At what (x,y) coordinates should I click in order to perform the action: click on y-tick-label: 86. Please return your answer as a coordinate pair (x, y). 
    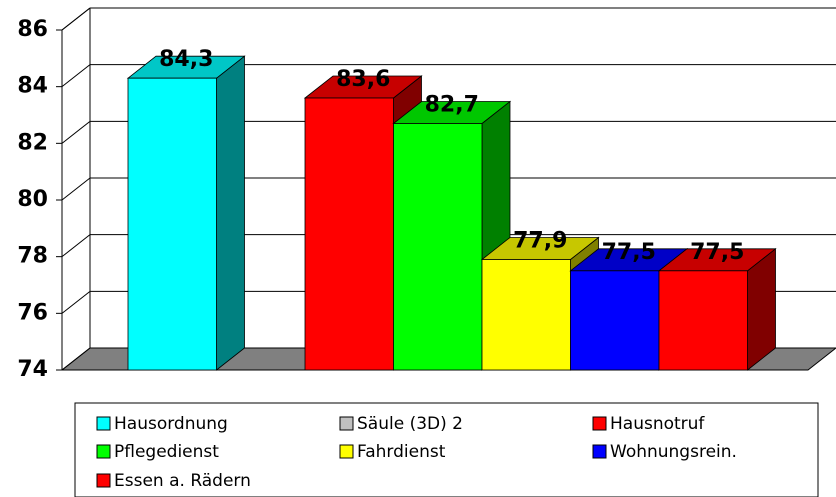
    Looking at the image, I should click on (32, 29).